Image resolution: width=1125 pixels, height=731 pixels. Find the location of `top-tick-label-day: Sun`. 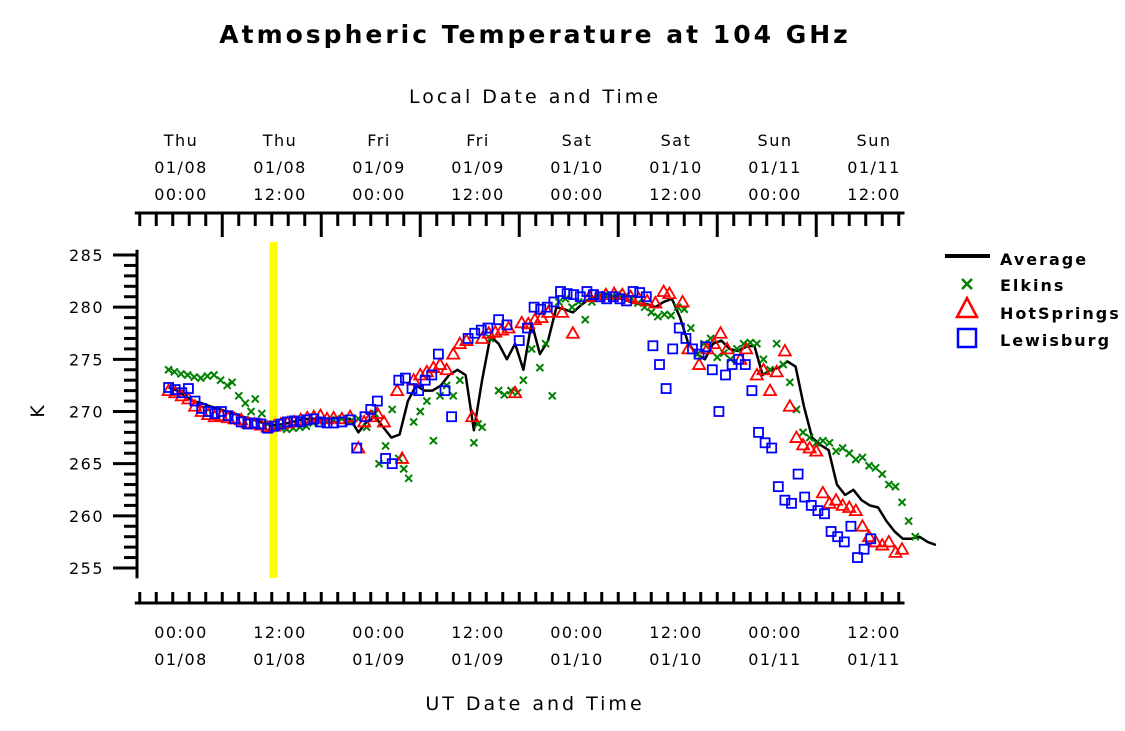

top-tick-label-day: Sun is located at coordinates (775, 140).